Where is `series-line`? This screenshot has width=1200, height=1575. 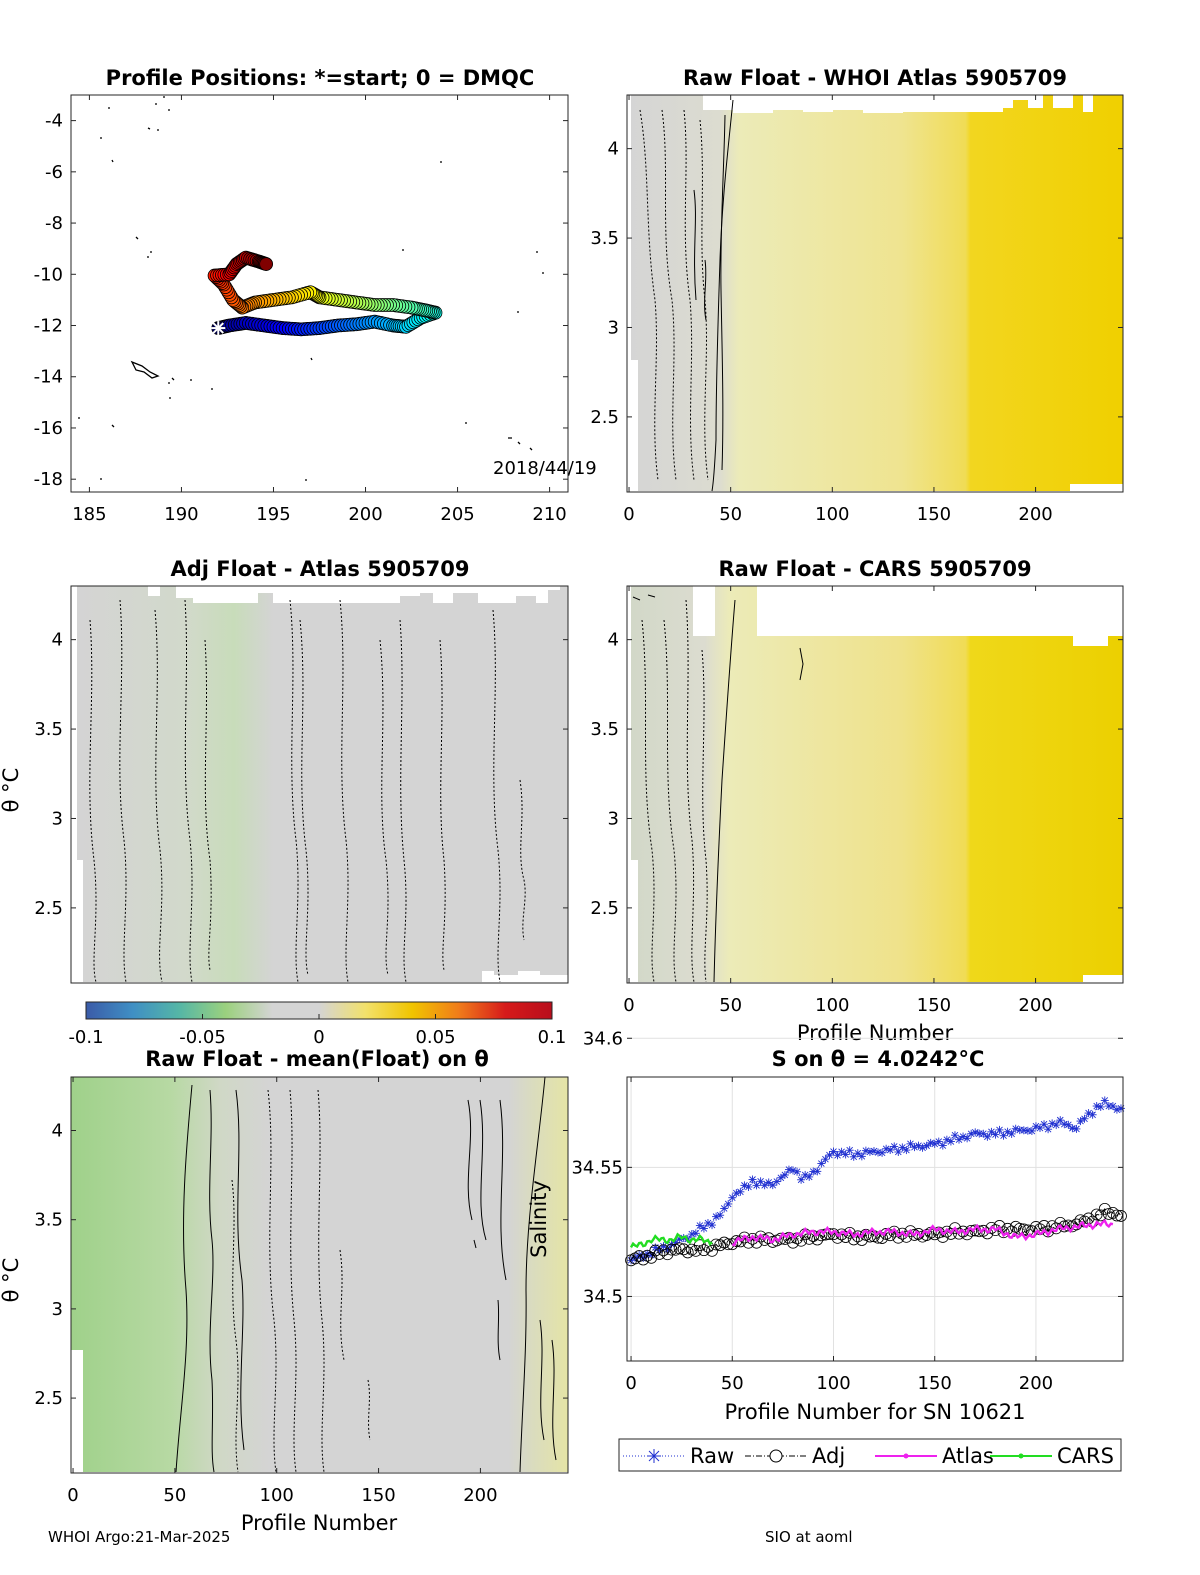 series-line is located at coordinates (922, 1232).